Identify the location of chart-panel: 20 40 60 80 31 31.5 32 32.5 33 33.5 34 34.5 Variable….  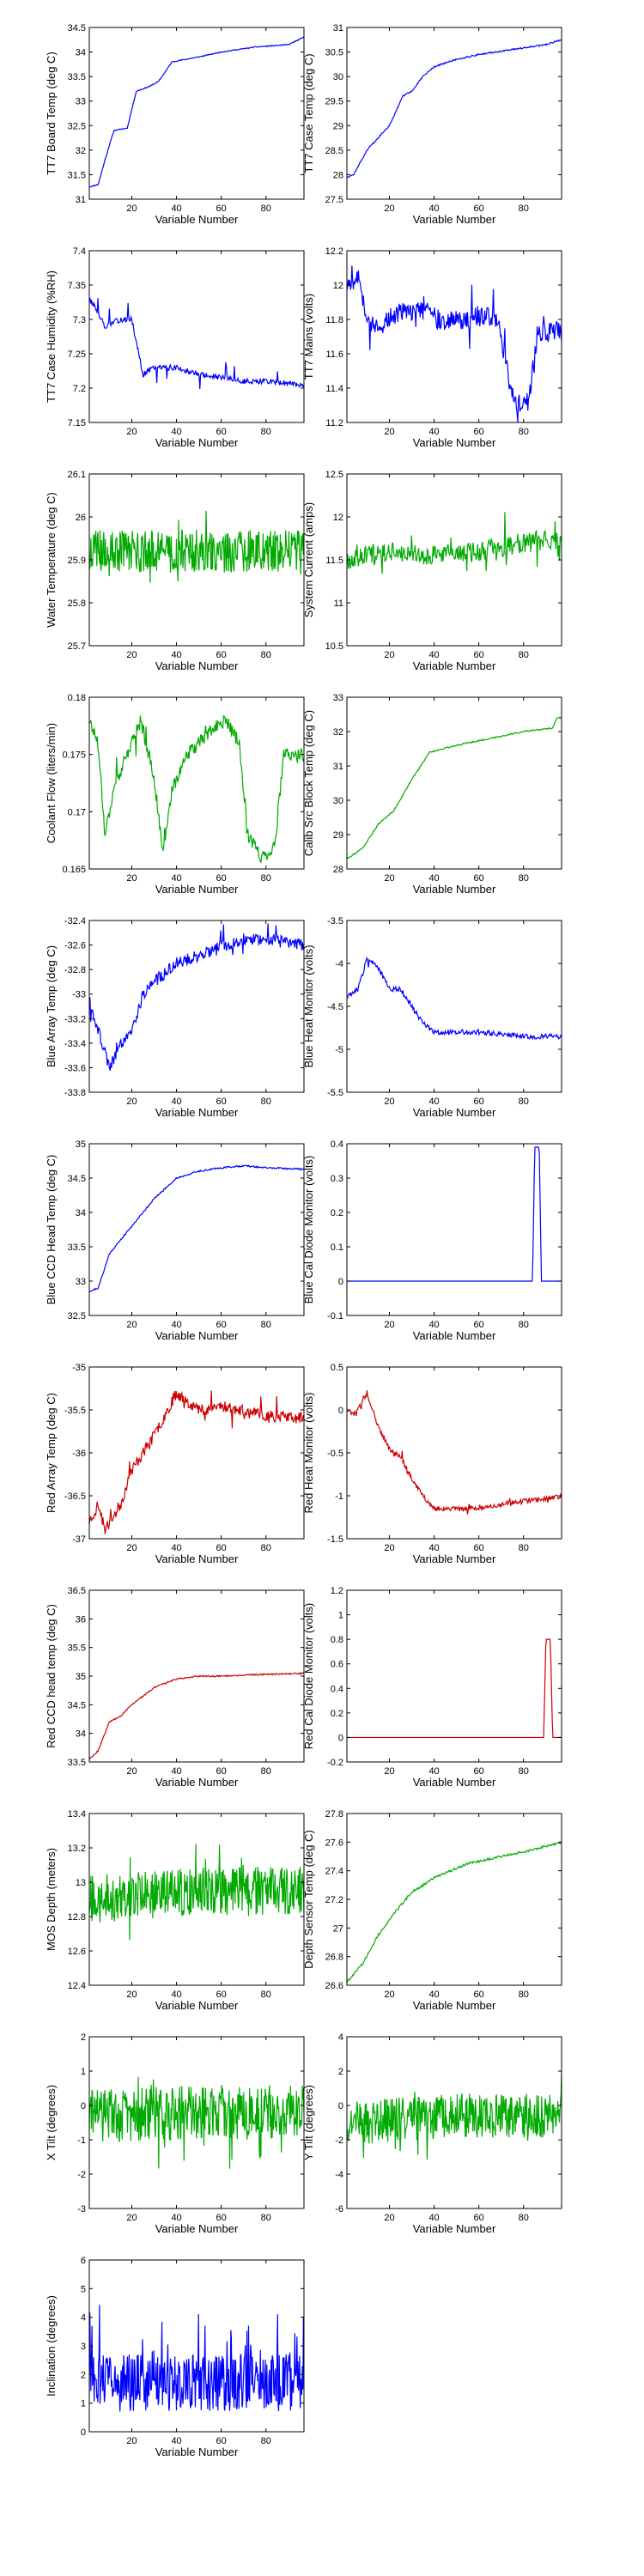
(175, 124).